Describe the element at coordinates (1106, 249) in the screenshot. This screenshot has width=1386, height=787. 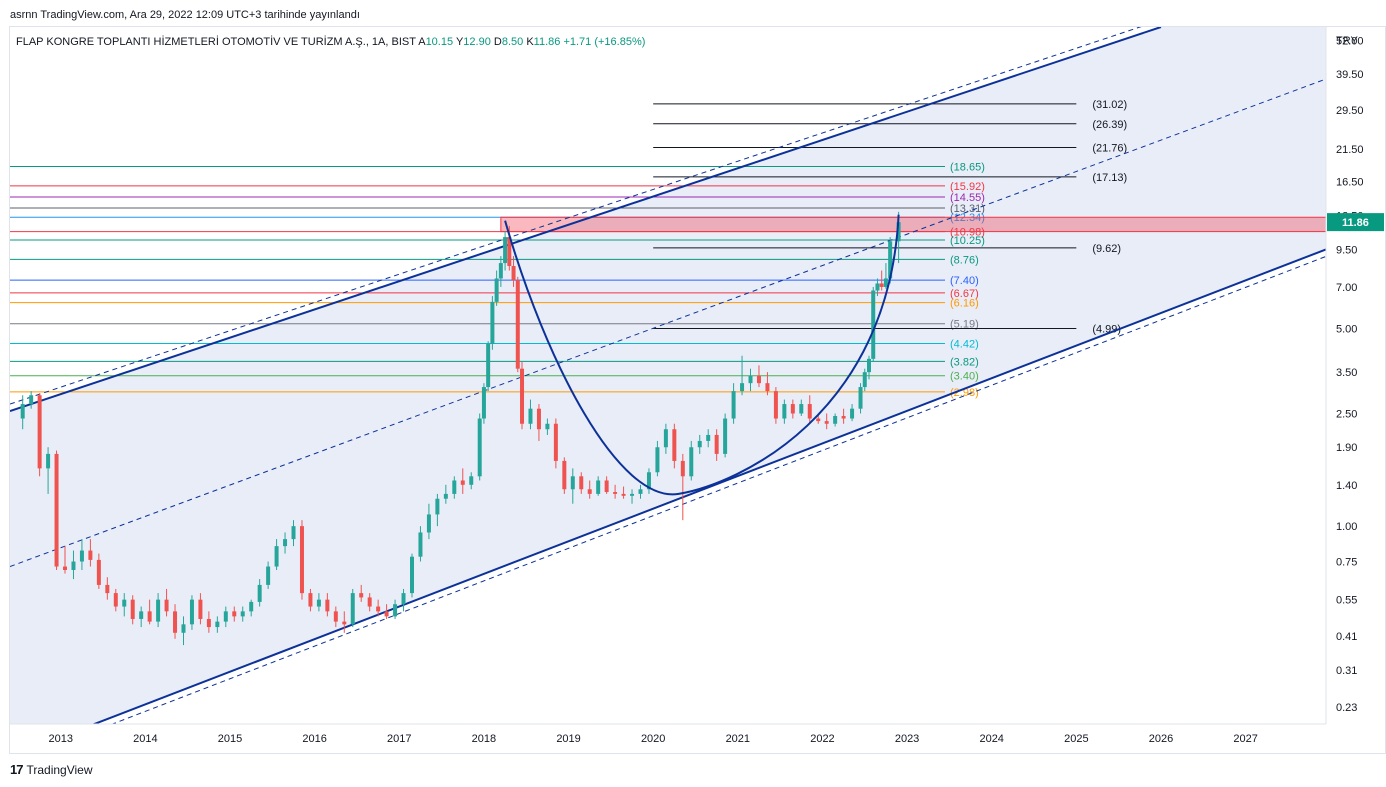
I see `target-level-label: (9.62)` at that location.